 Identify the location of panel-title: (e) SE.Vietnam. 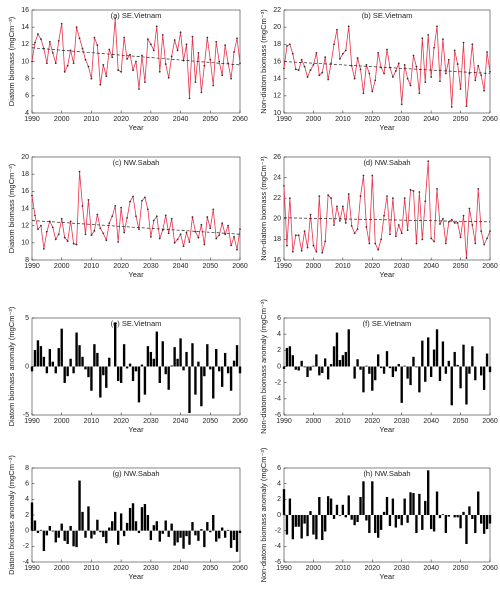
(136, 323).